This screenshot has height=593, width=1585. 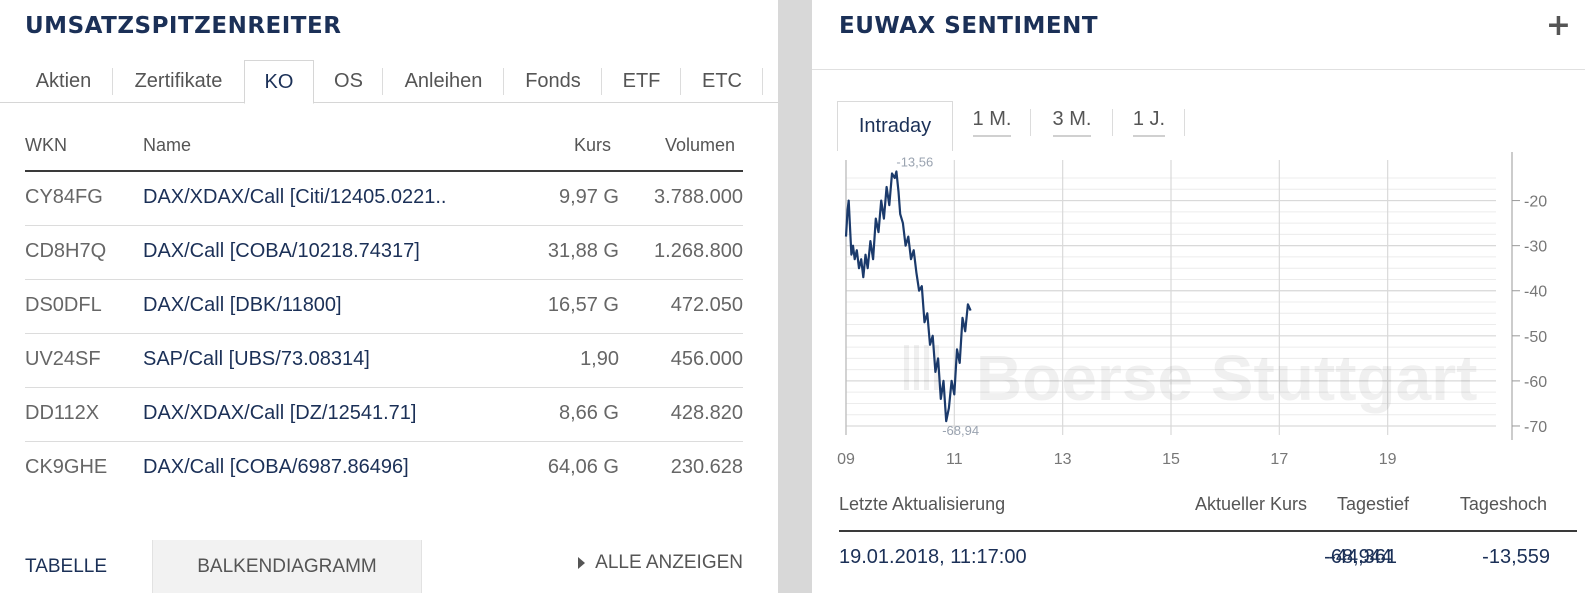 I want to click on volumen-cell: 1.268.800, so click(x=698, y=251).